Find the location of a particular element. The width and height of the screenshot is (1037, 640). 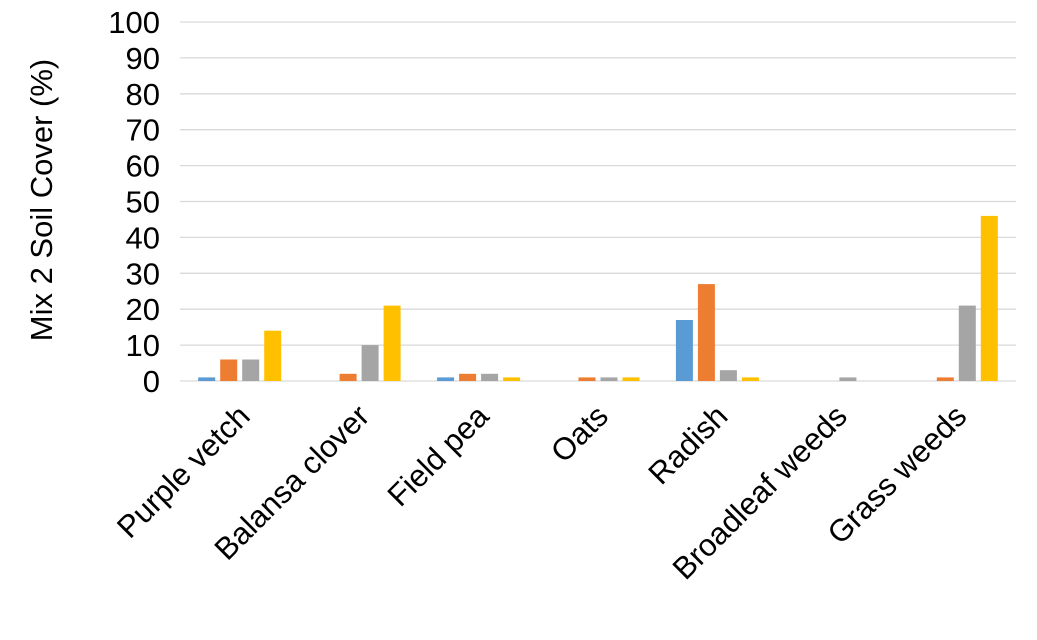

x-tick-label: Field pea is located at coordinates (438, 455).